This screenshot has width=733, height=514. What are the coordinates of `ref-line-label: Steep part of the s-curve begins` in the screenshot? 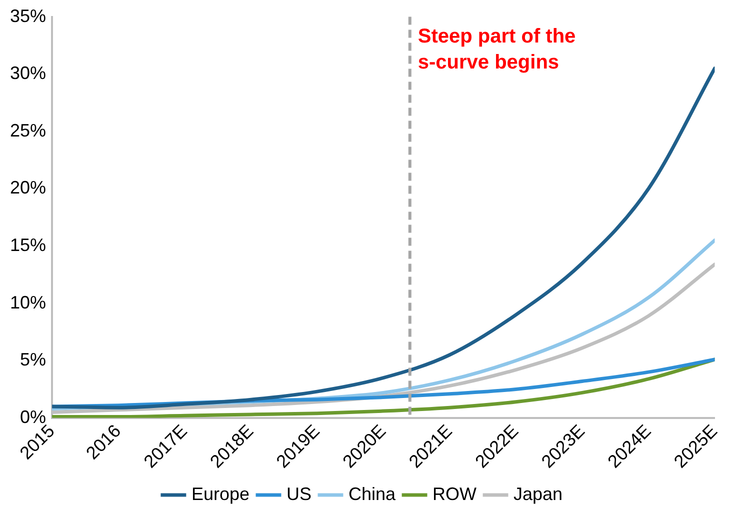 It's located at (497, 49).